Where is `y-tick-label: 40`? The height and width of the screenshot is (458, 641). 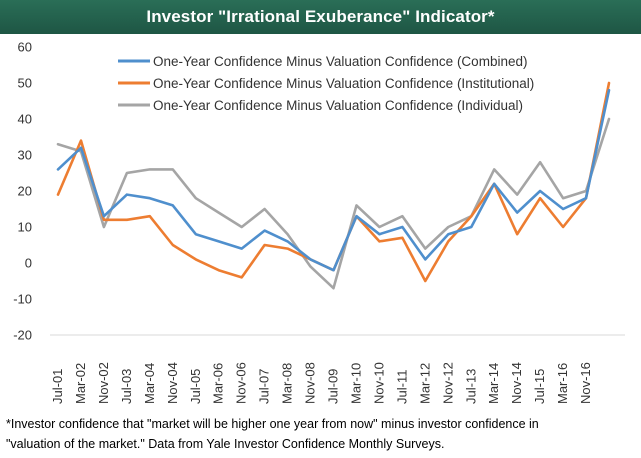 y-tick-label: 40 is located at coordinates (25, 119).